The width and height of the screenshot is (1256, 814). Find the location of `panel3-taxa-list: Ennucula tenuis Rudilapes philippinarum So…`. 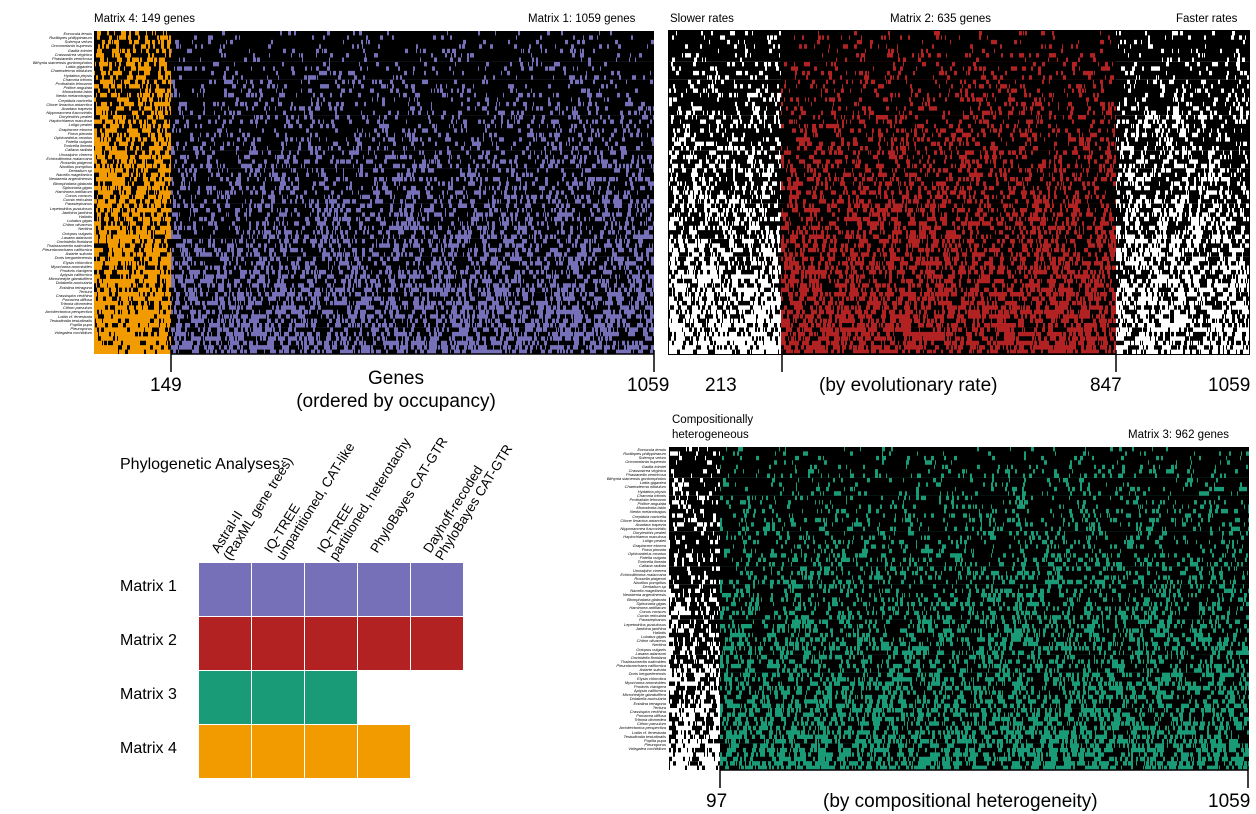

panel3-taxa-list: Ennucula tenuis Rudilapes philippinarum So… is located at coordinates (622, 609).